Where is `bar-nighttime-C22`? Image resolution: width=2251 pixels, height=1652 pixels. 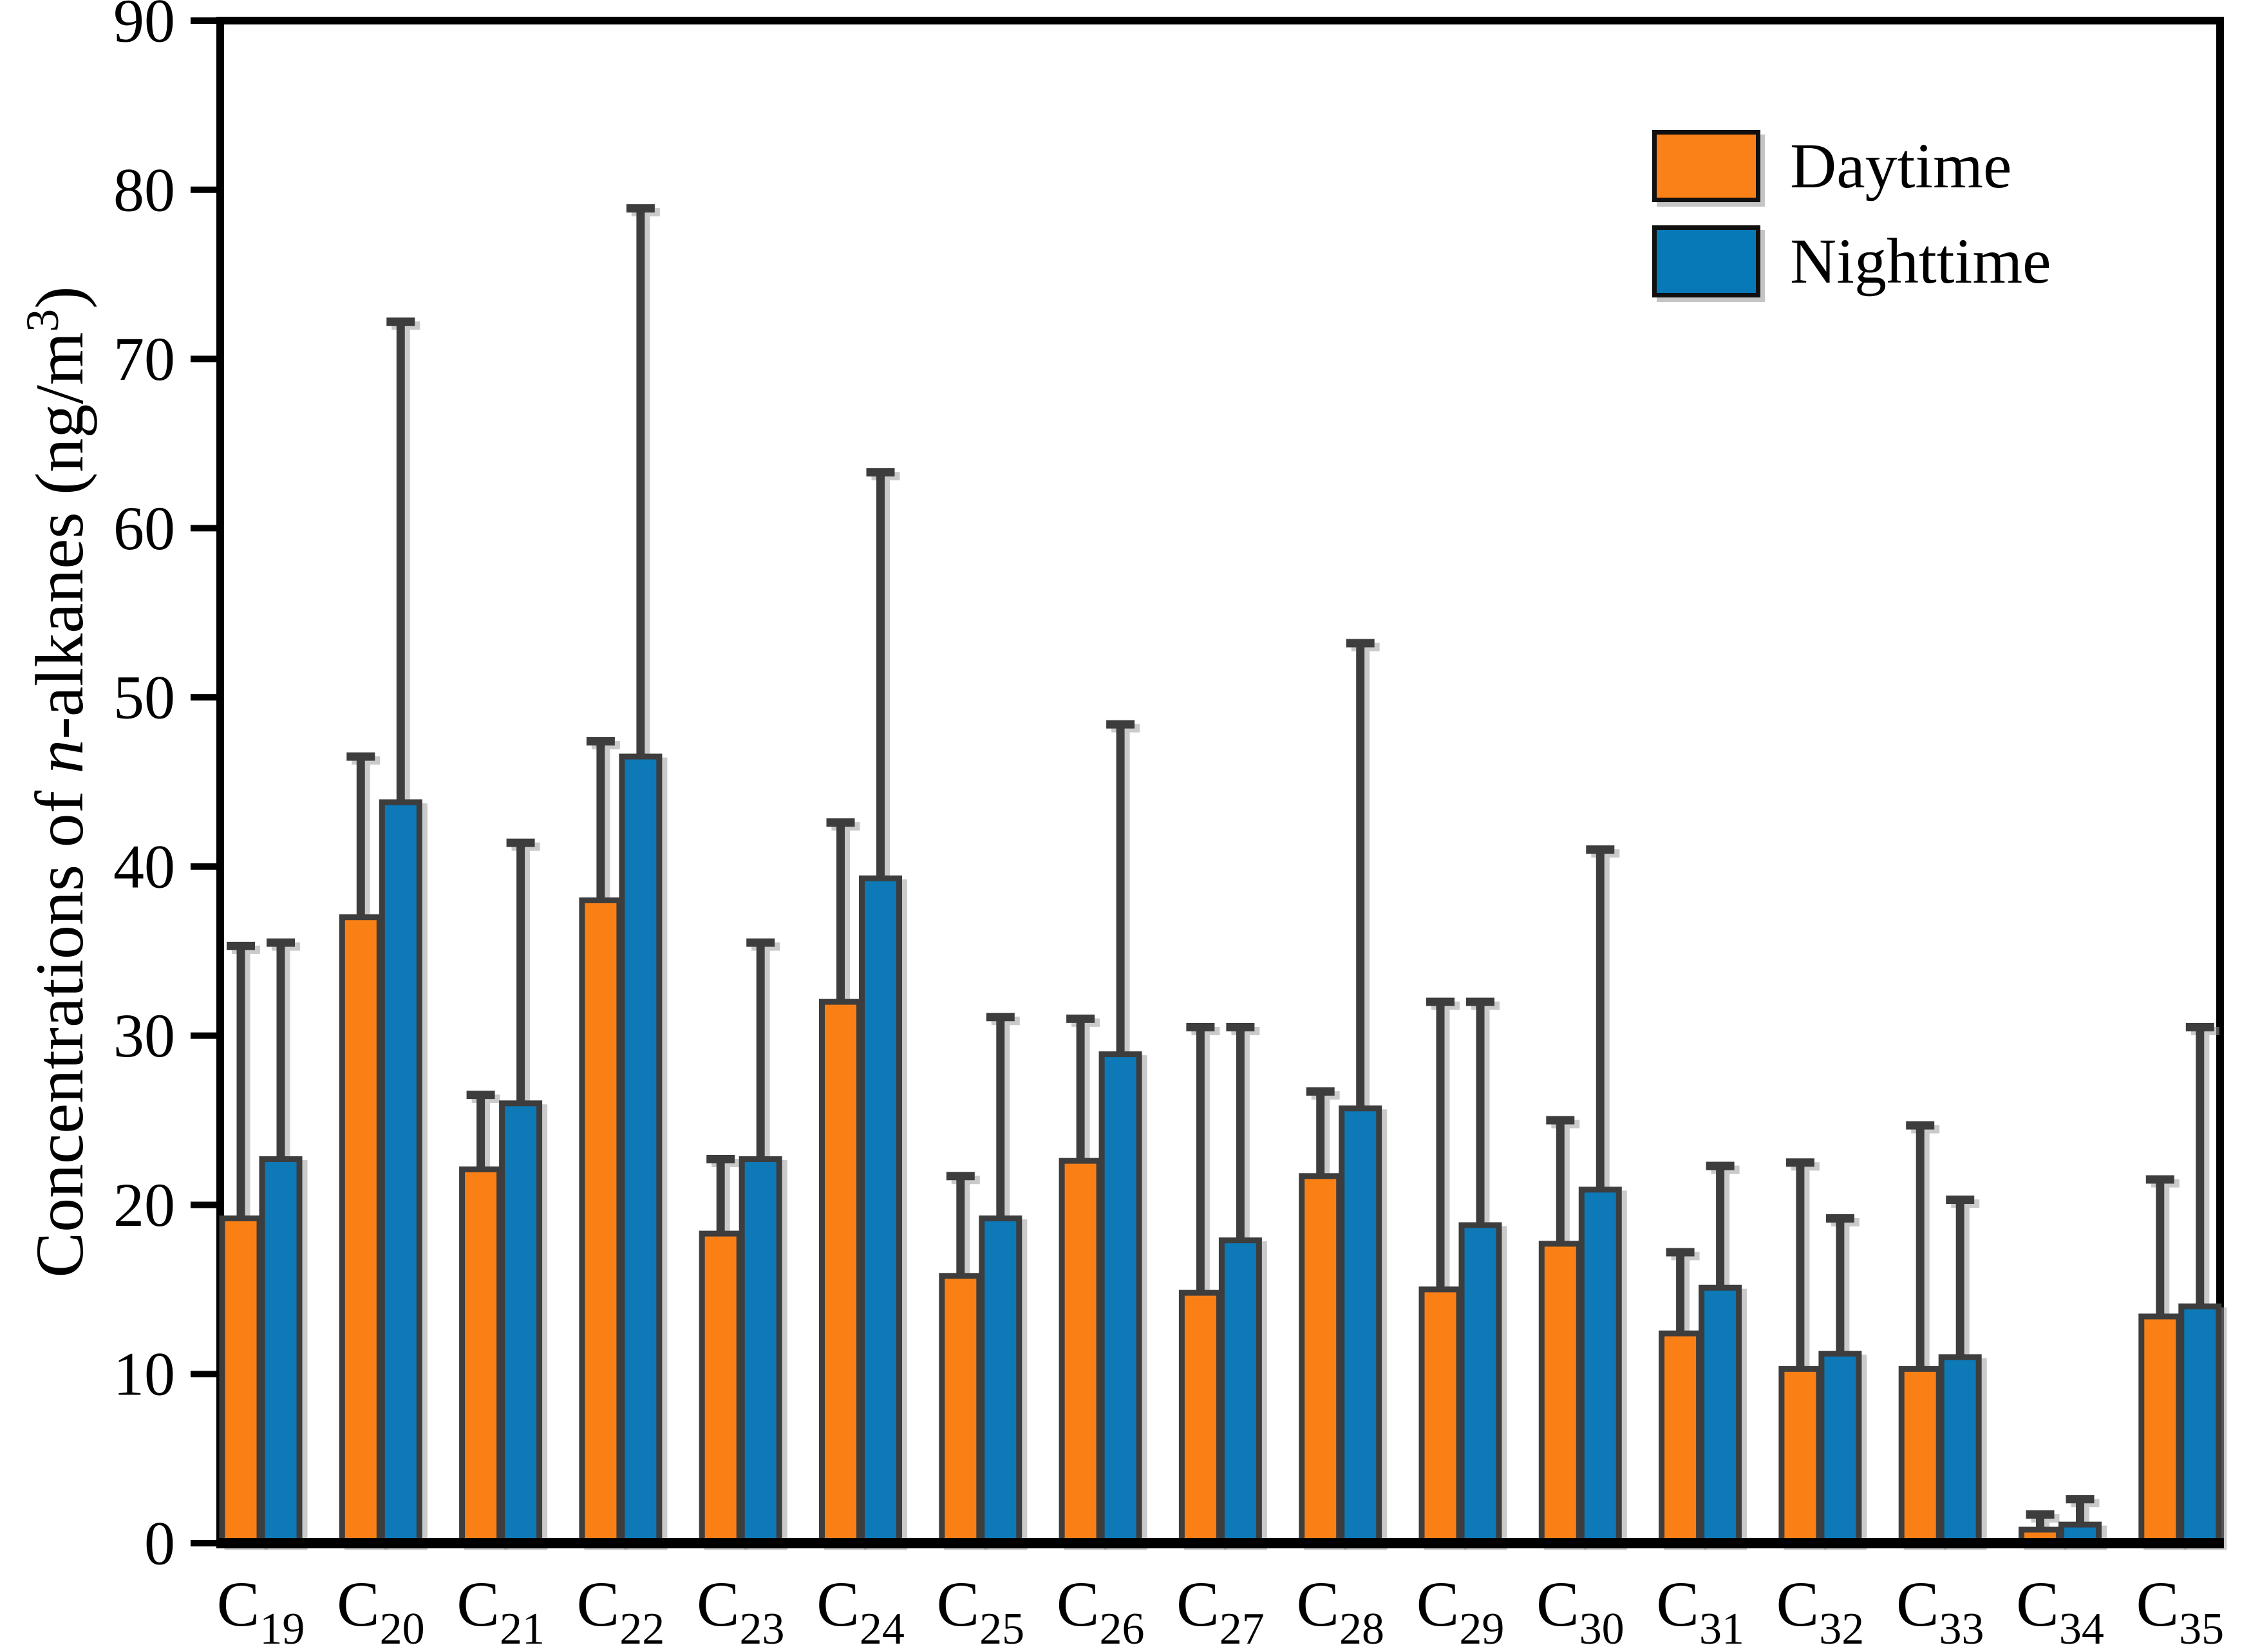 bar-nighttime-C22 is located at coordinates (641, 1149).